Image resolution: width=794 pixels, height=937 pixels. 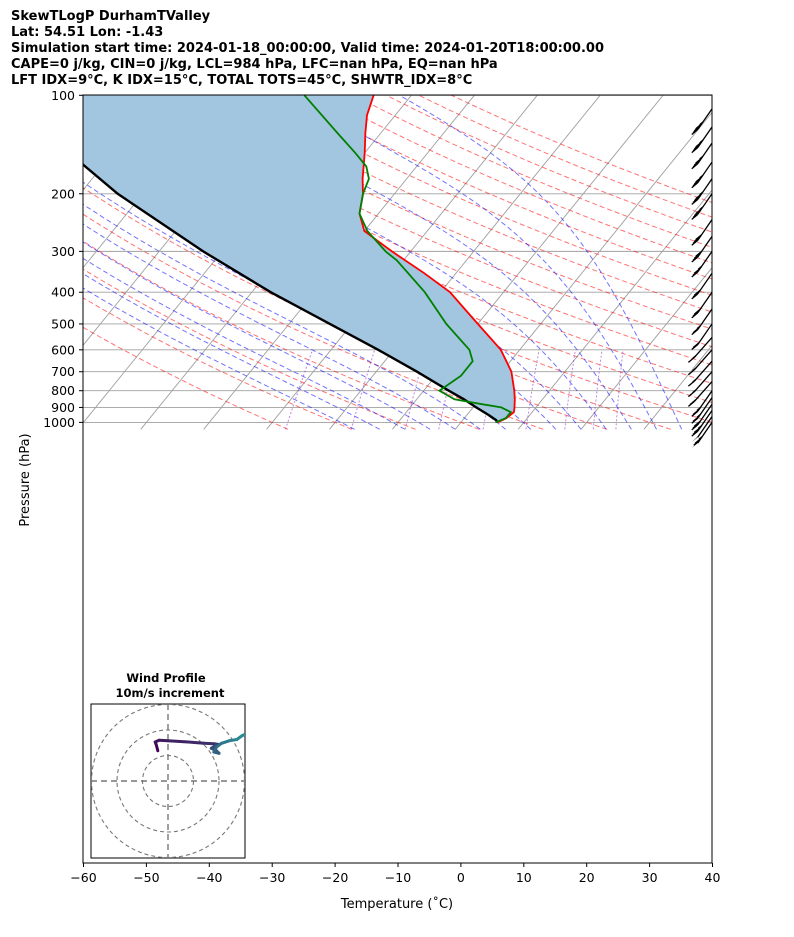 I want to click on y-tick-label: 900, so click(x=63, y=407).